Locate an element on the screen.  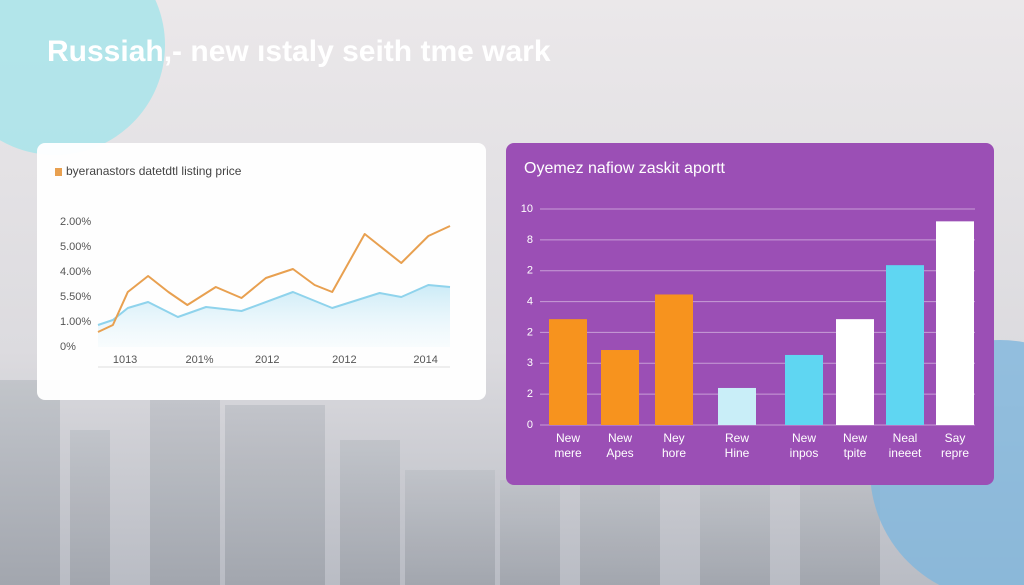
x-tick-label: Hine is located at coordinates (737, 453).